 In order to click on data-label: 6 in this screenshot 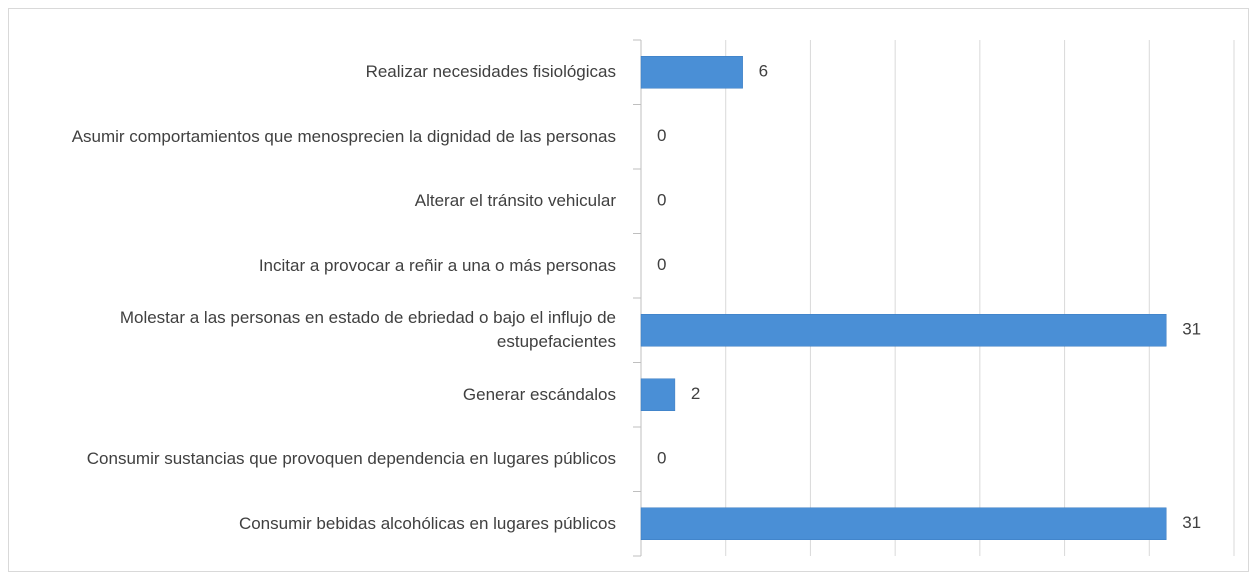, I will do `click(763, 71)`.